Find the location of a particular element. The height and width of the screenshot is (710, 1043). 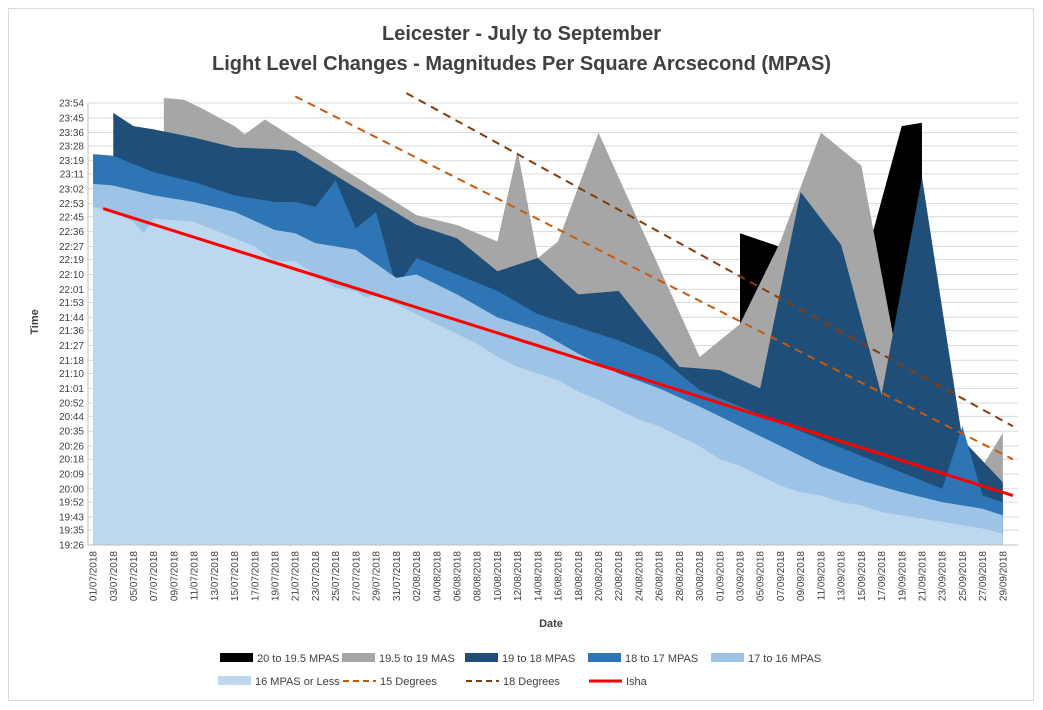

y-tick-label: 19:35 is located at coordinates (71, 531).